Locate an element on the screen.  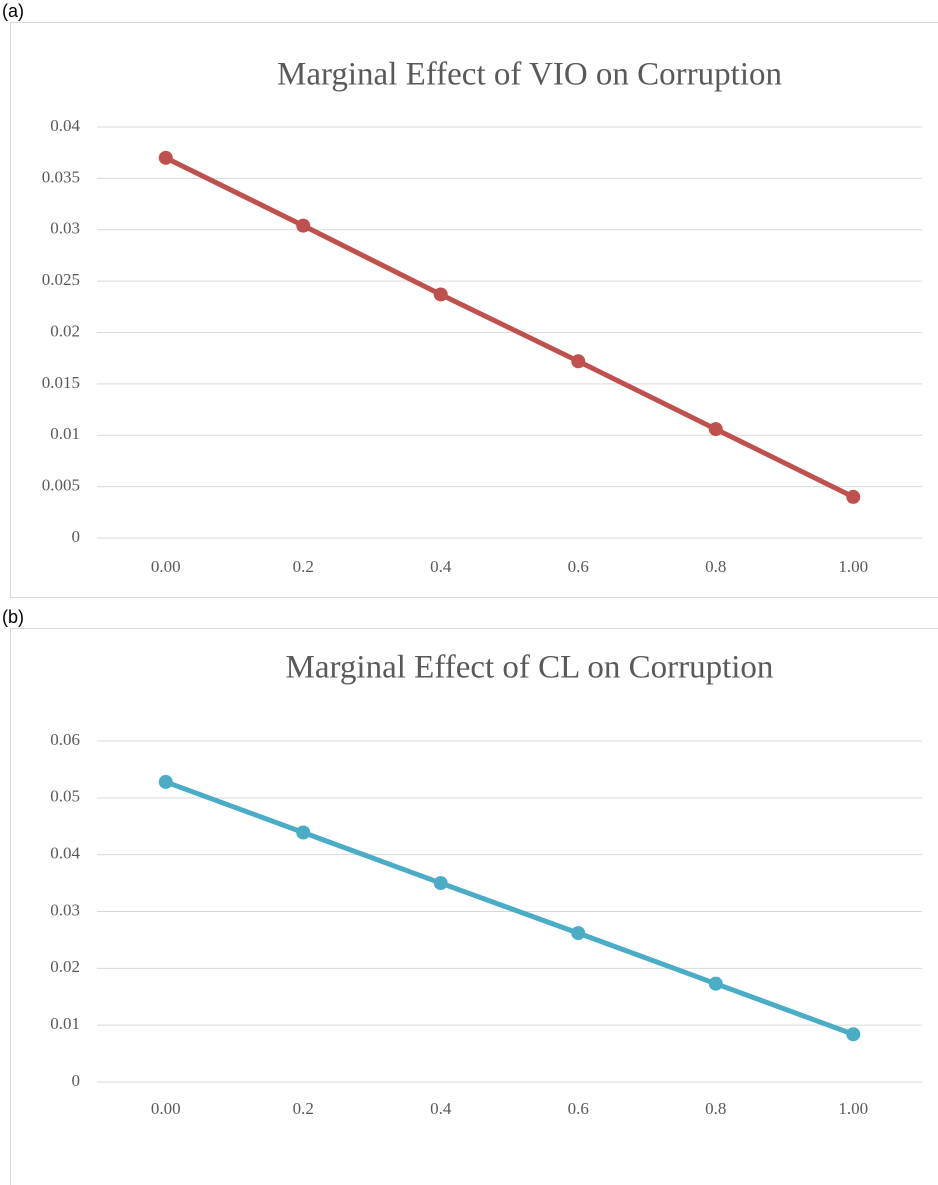
y-tick-label: 0.06 is located at coordinates (65, 739).